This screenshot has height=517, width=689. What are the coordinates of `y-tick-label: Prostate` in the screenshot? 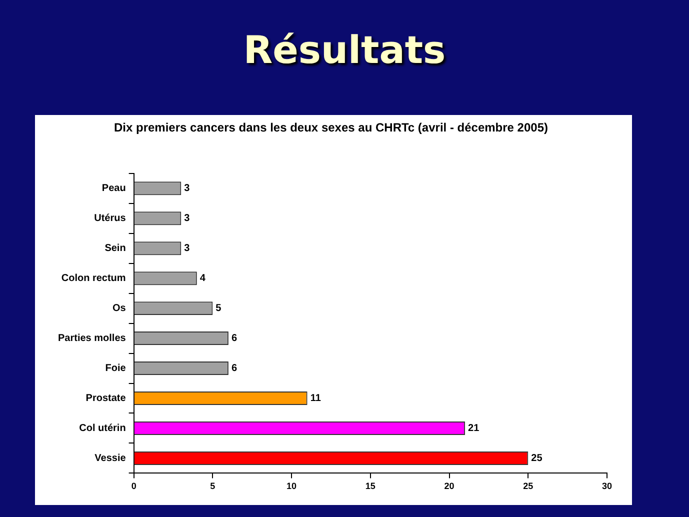 It's located at (106, 398).